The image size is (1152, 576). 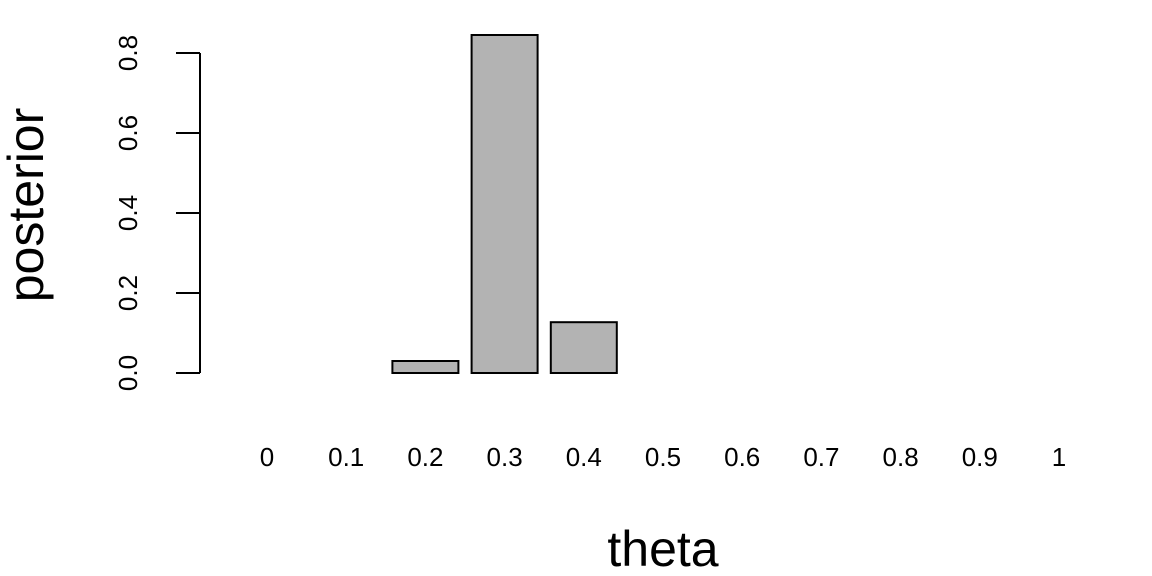 I want to click on x-tick-labels: 0 0.1 0.2 0.3 0.4 0.5 0.6 0.7 0.8 0.9 1, so click(x=663, y=457).